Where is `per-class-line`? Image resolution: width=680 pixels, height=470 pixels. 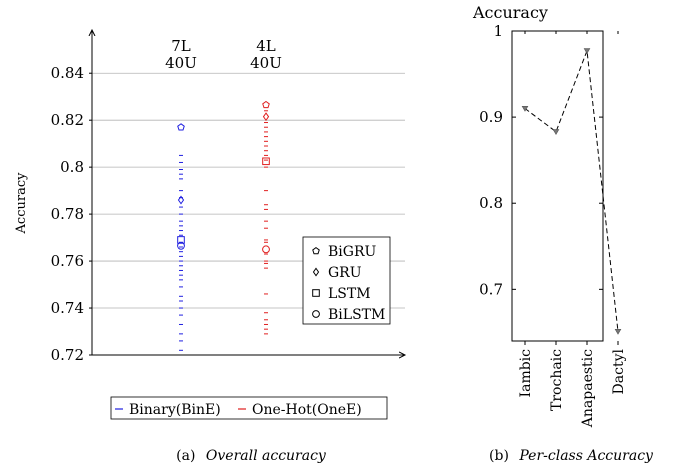
per-class-line is located at coordinates (571, 191).